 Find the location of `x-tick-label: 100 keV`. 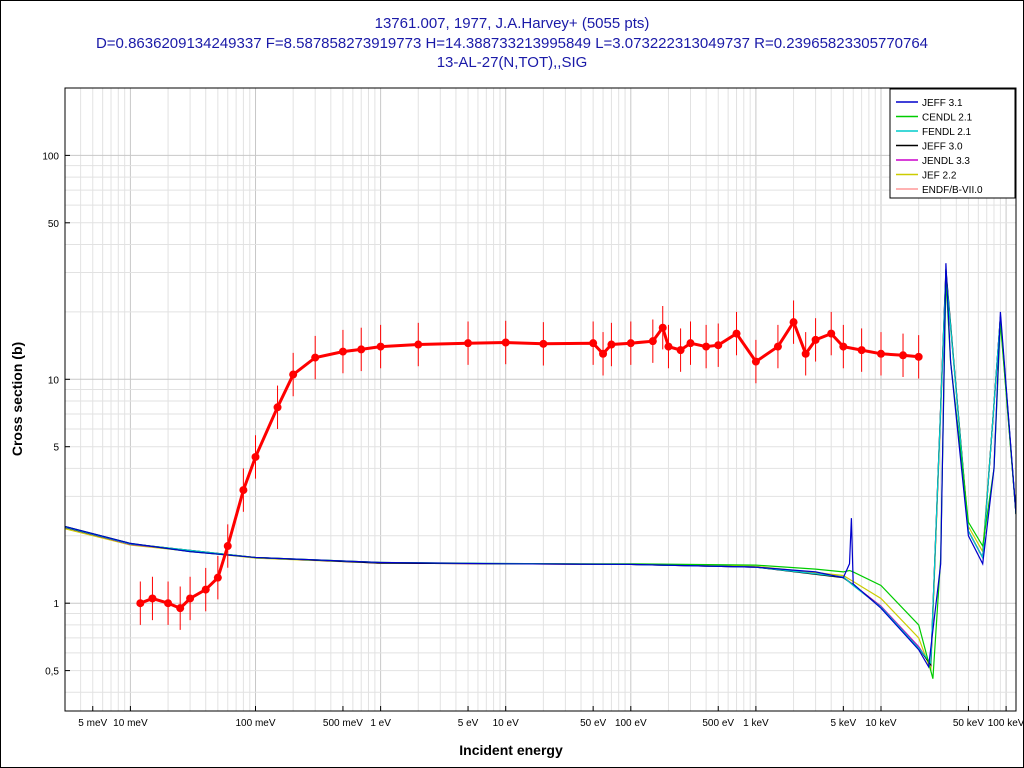

x-tick-label: 100 keV is located at coordinates (1006, 723).